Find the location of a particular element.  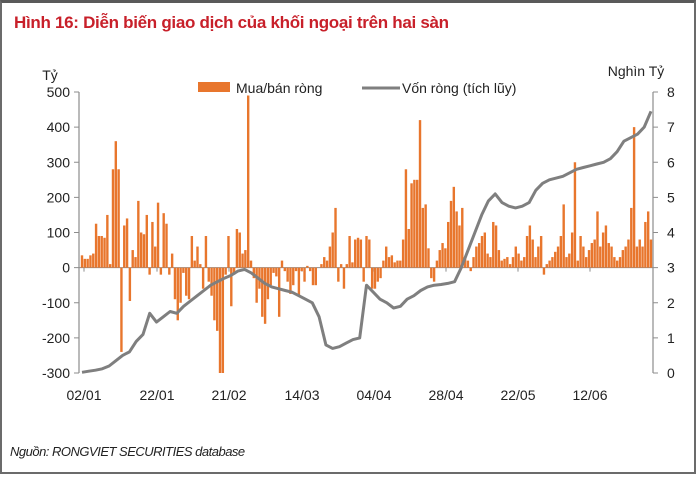

right-axis-tick-label: 1 is located at coordinates (671, 338).